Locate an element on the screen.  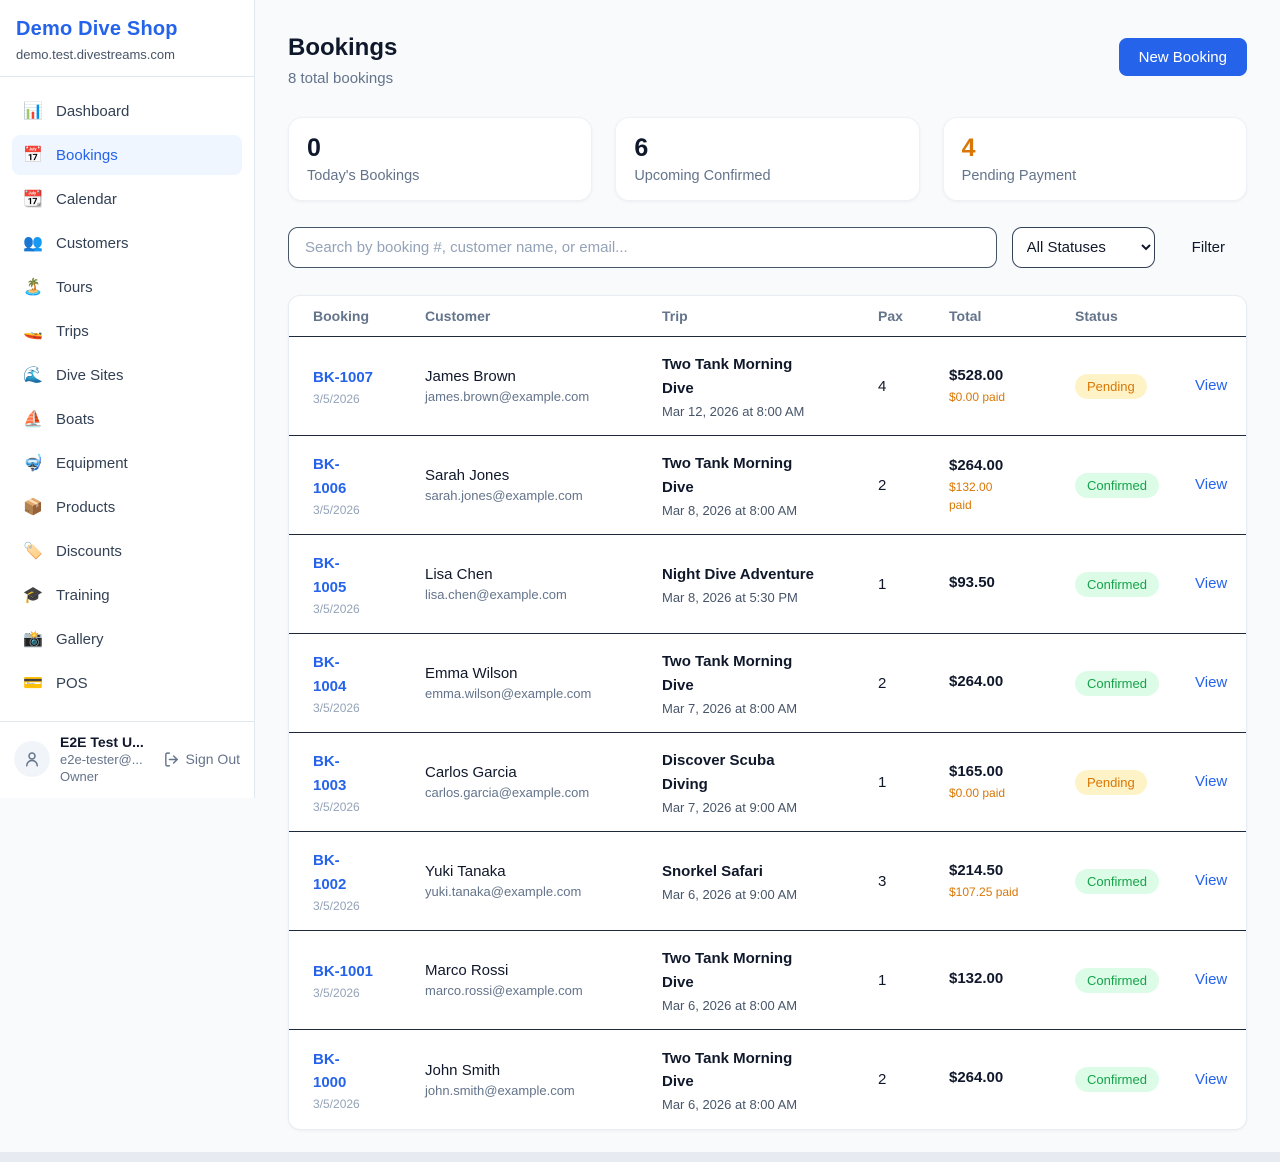
customer-cell: James Brown james.brown@example.com is located at coordinates (543, 386).